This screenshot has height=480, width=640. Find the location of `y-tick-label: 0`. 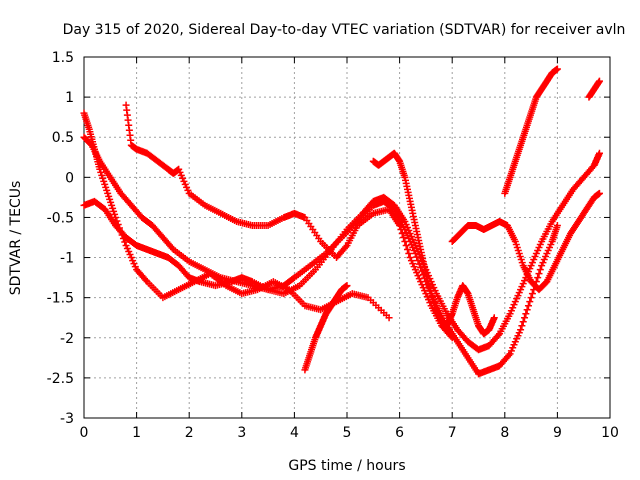

y-tick-label: 0 is located at coordinates (69, 178).